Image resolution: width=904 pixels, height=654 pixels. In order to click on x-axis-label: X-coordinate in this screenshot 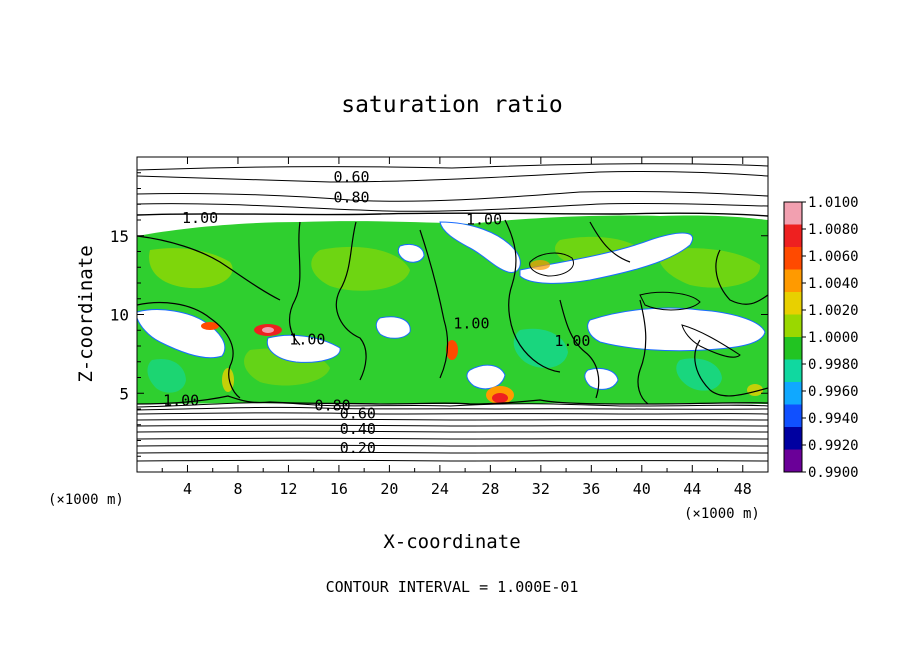, I will do `click(451, 542)`.